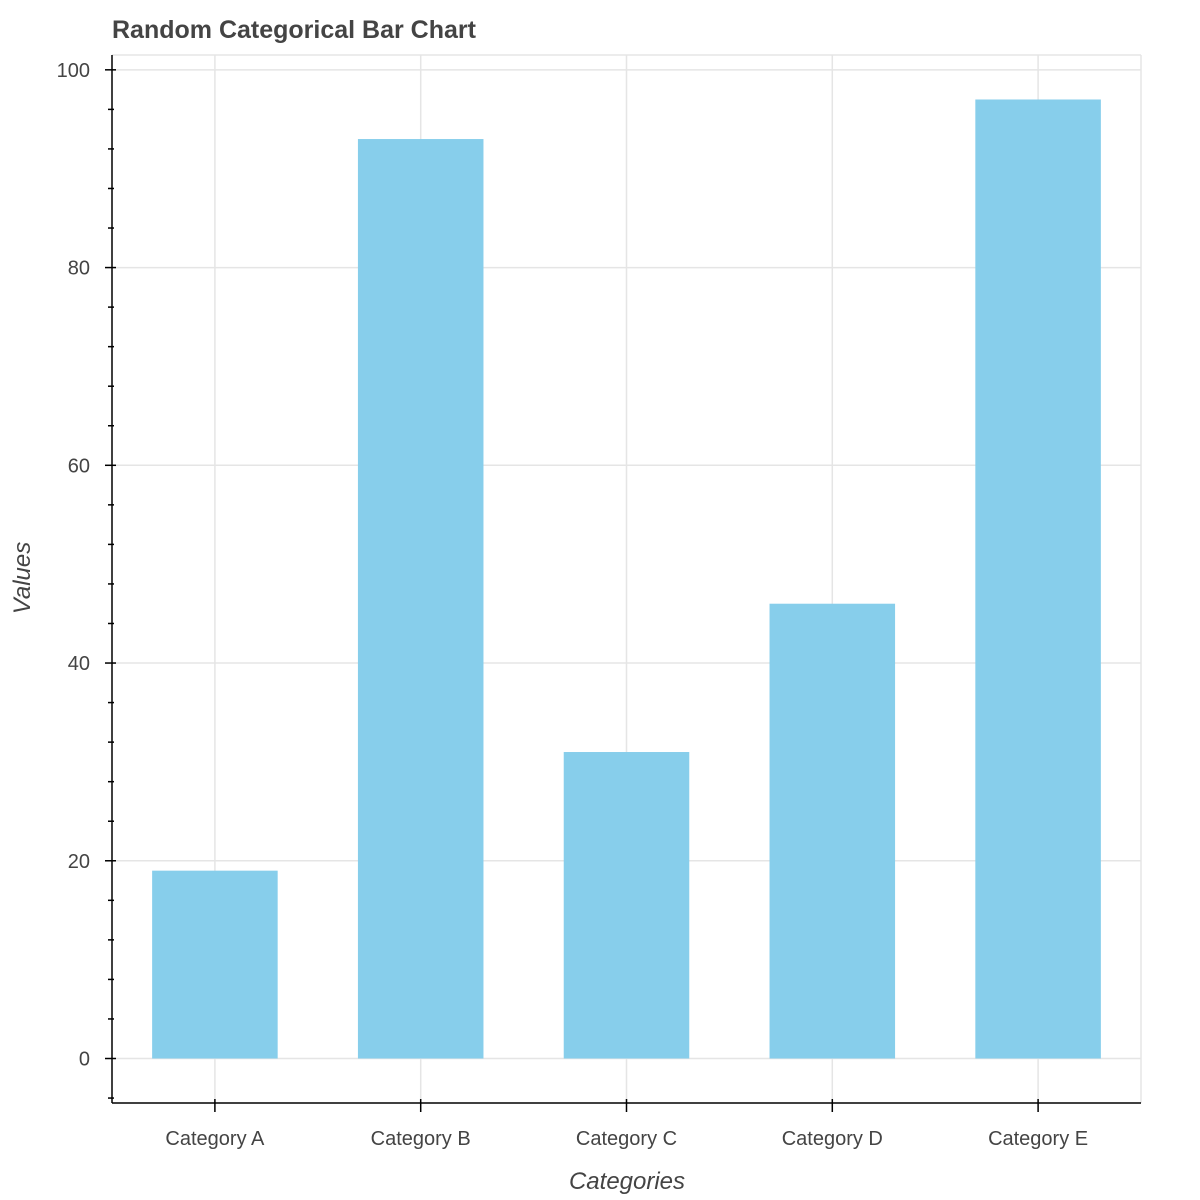 This screenshot has width=1200, height=1200. Describe the element at coordinates (79, 664) in the screenshot. I see `y-tick-label: 40` at that location.